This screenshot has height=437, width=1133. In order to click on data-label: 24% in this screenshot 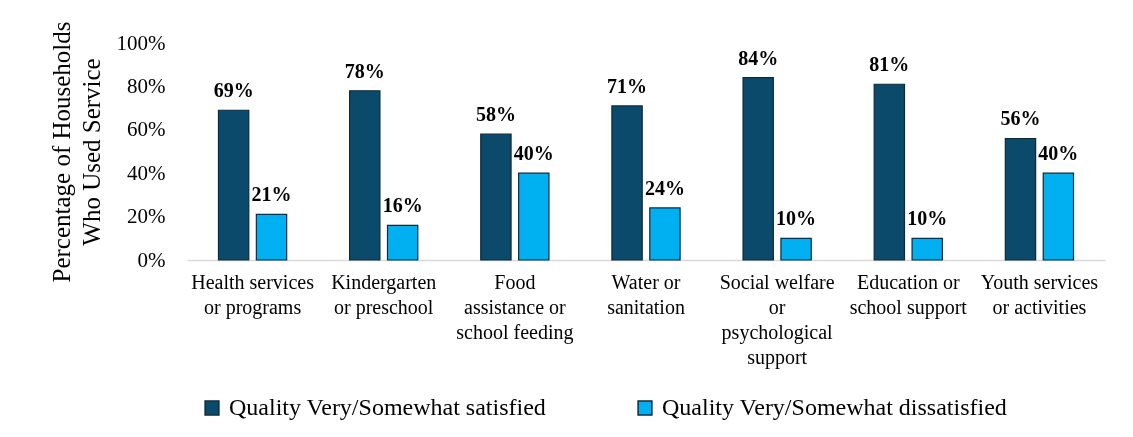, I will do `click(664, 187)`.